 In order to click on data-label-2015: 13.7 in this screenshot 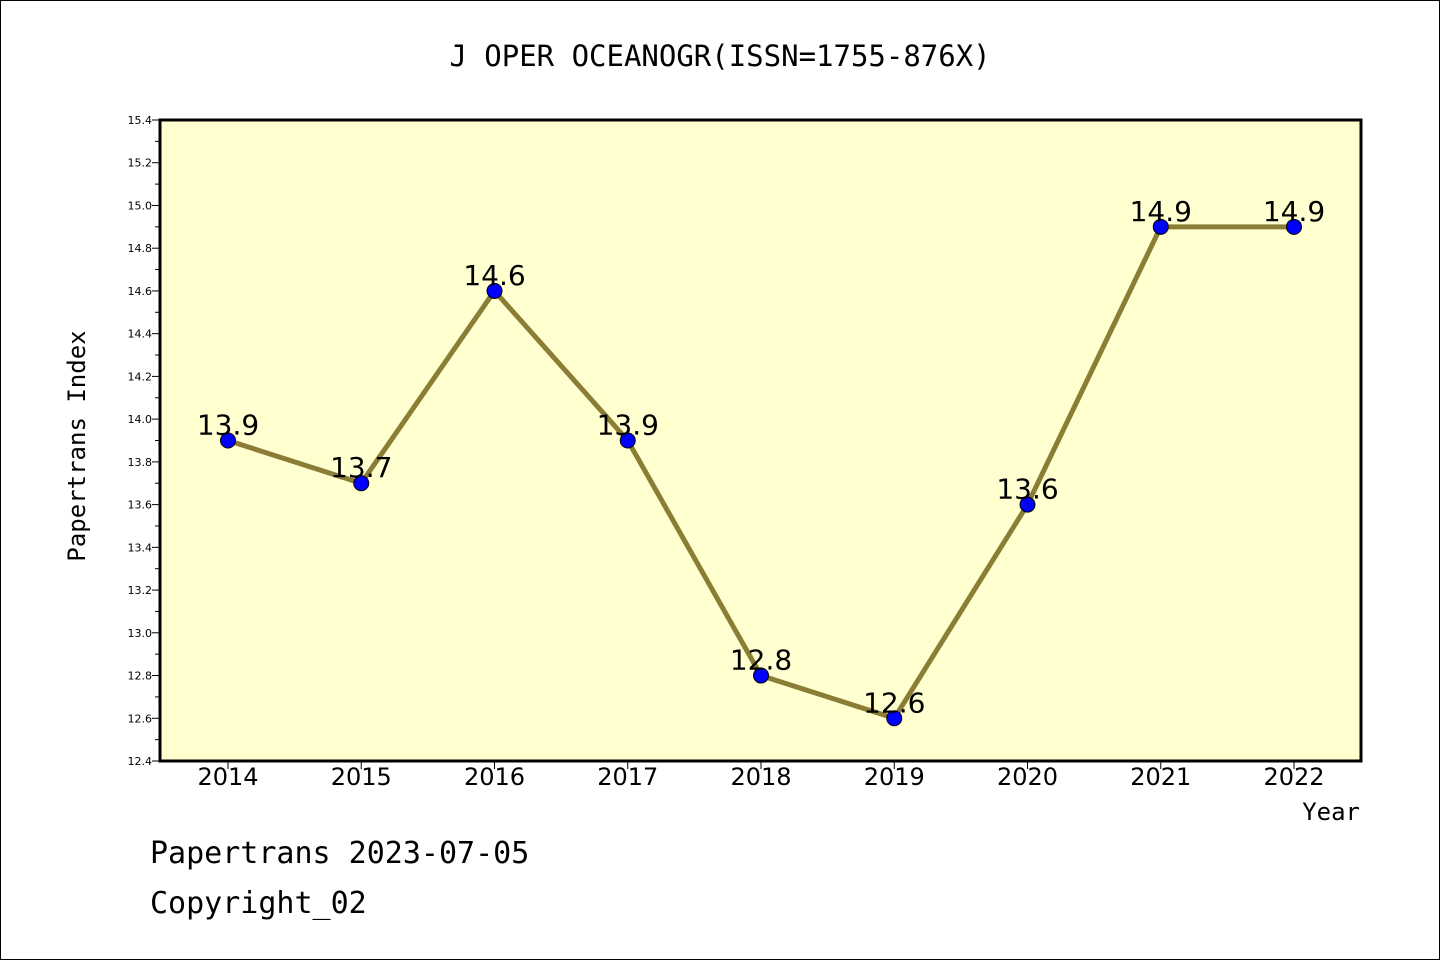, I will do `click(361, 467)`.